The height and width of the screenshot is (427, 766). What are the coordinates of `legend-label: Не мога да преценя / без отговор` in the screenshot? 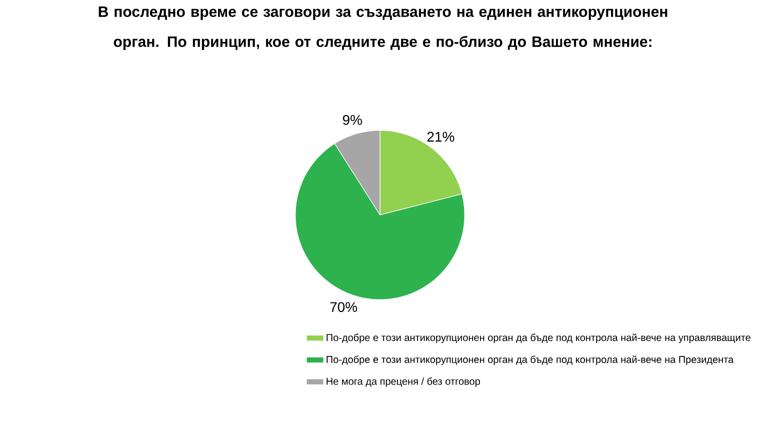 It's located at (403, 382).